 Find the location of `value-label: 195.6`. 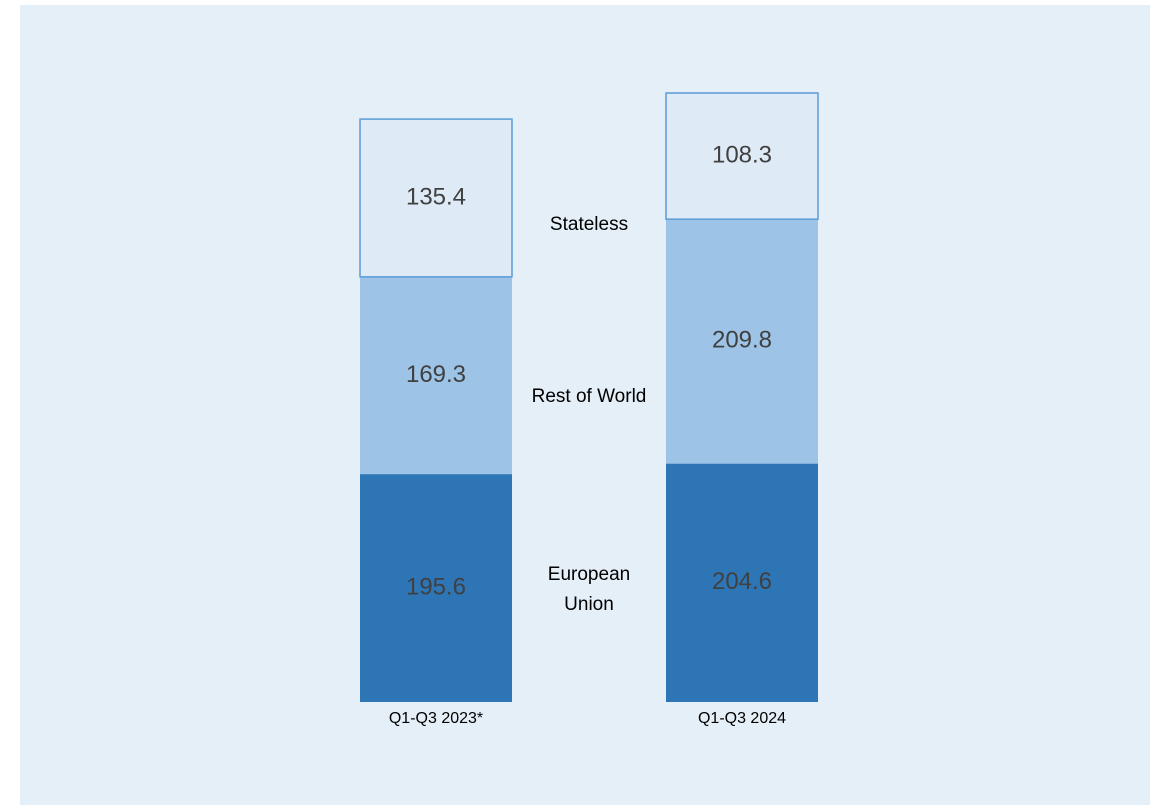

value-label: 195.6 is located at coordinates (436, 586).